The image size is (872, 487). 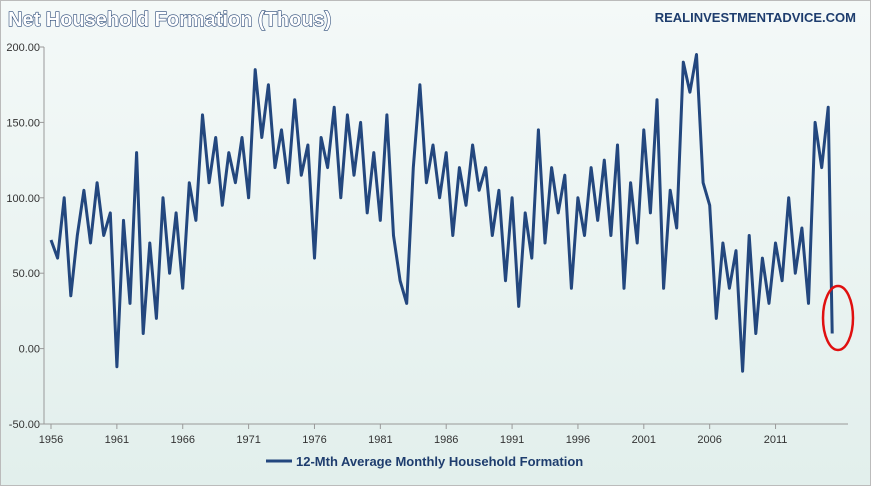 What do you see at coordinates (26, 274) in the screenshot?
I see `y-tick-label: 50.00` at bounding box center [26, 274].